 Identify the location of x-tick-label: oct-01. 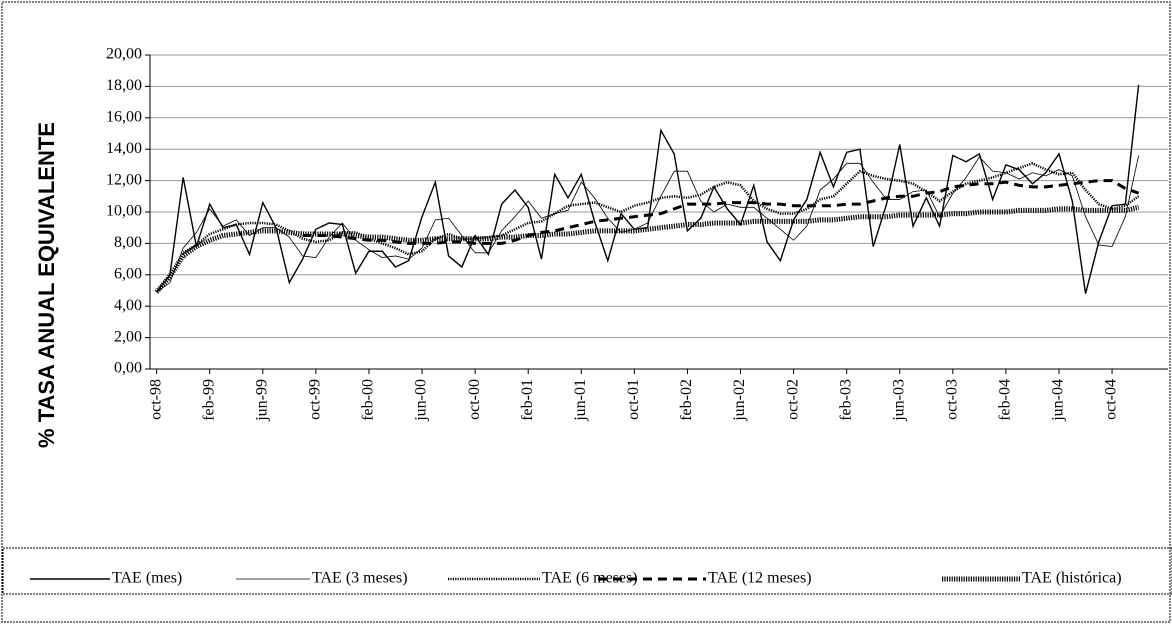
(633, 399).